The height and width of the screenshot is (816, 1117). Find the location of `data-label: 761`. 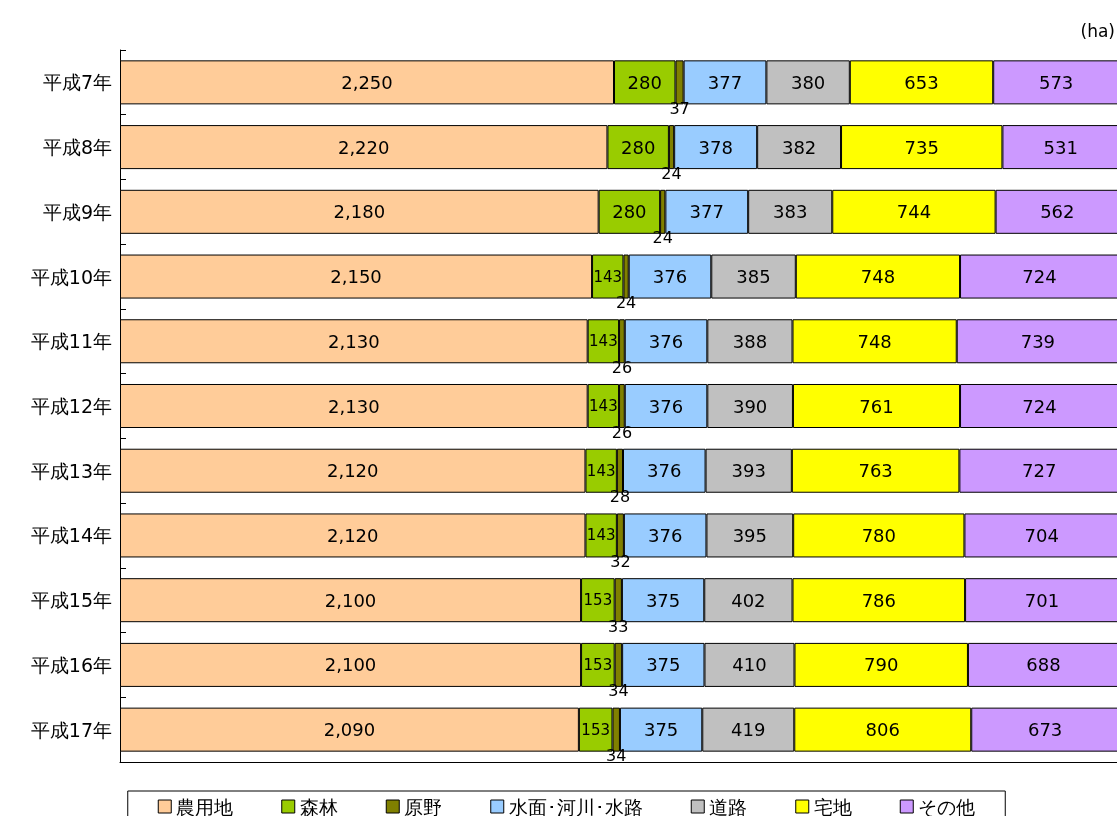

data-label: 761 is located at coordinates (876, 406).